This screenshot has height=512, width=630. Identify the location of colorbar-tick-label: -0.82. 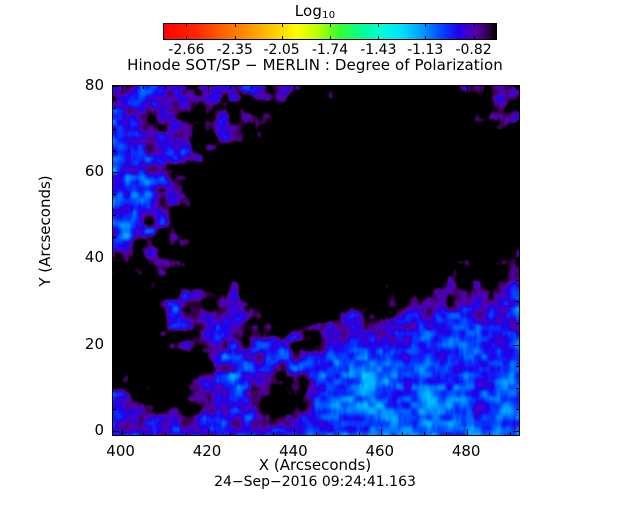
(473, 50).